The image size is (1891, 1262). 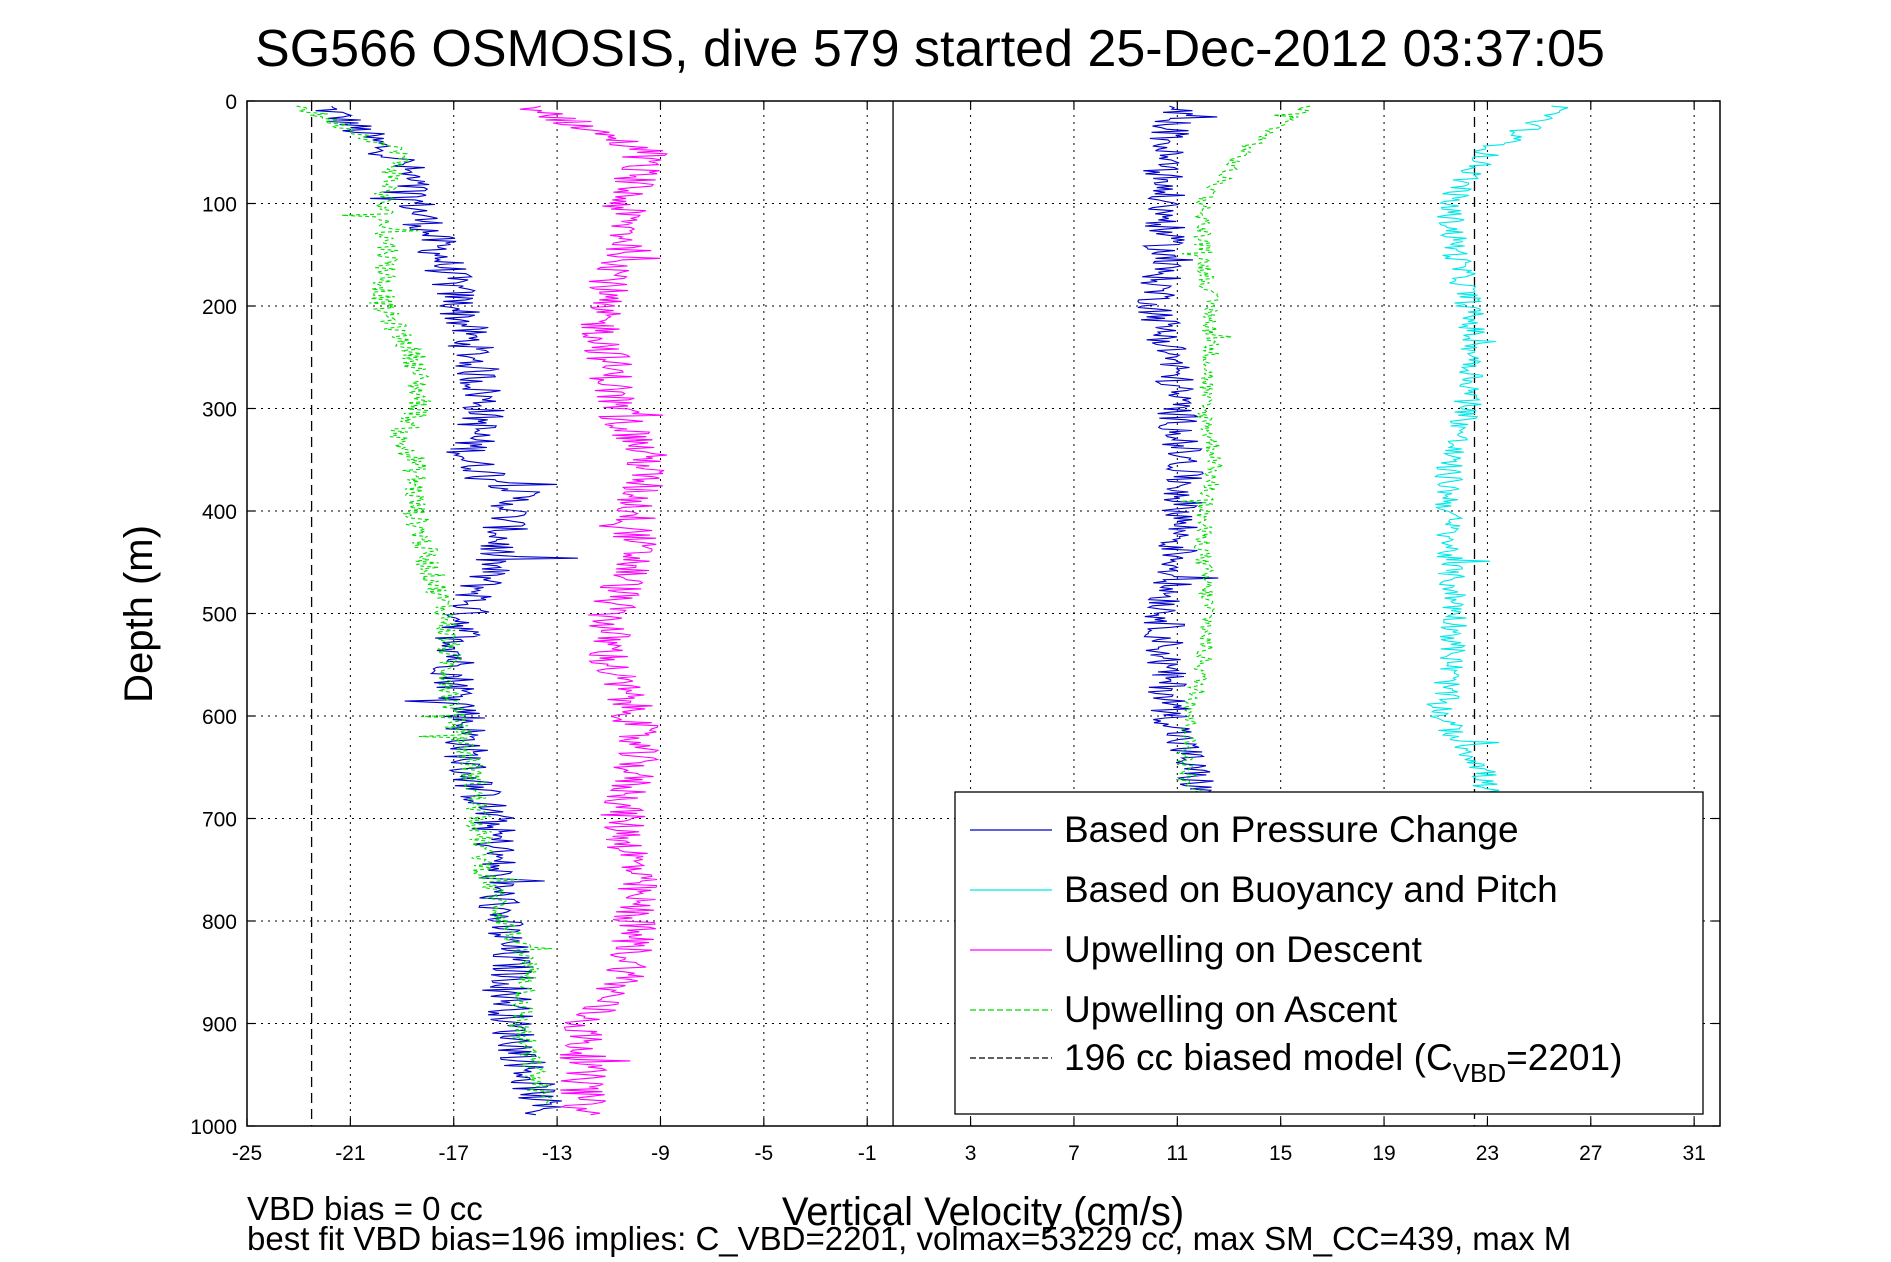 What do you see at coordinates (350, 1153) in the screenshot?
I see `x-tick-label: -21` at bounding box center [350, 1153].